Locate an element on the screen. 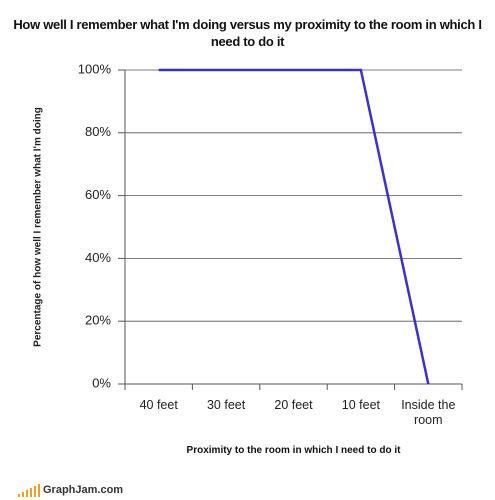 This screenshot has height=500, width=495. watermark: GraphJam.com is located at coordinates (83, 490).